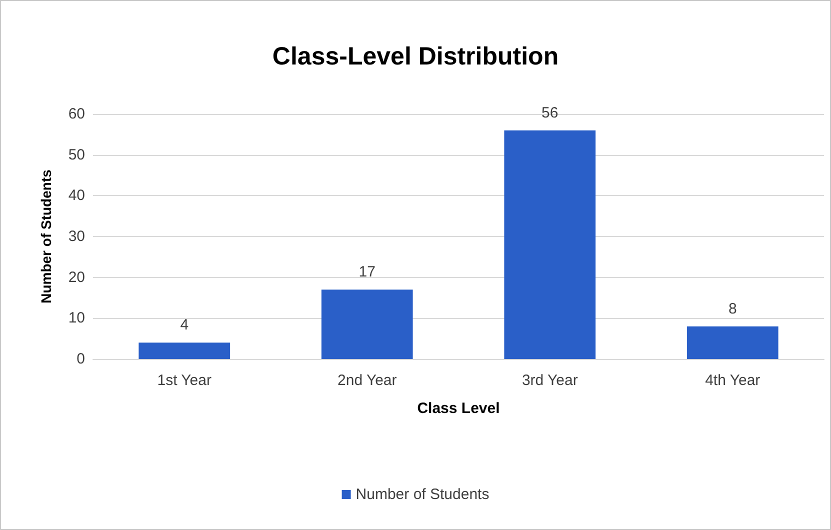 This screenshot has height=530, width=831. I want to click on y-tick-label: 30, so click(76, 236).